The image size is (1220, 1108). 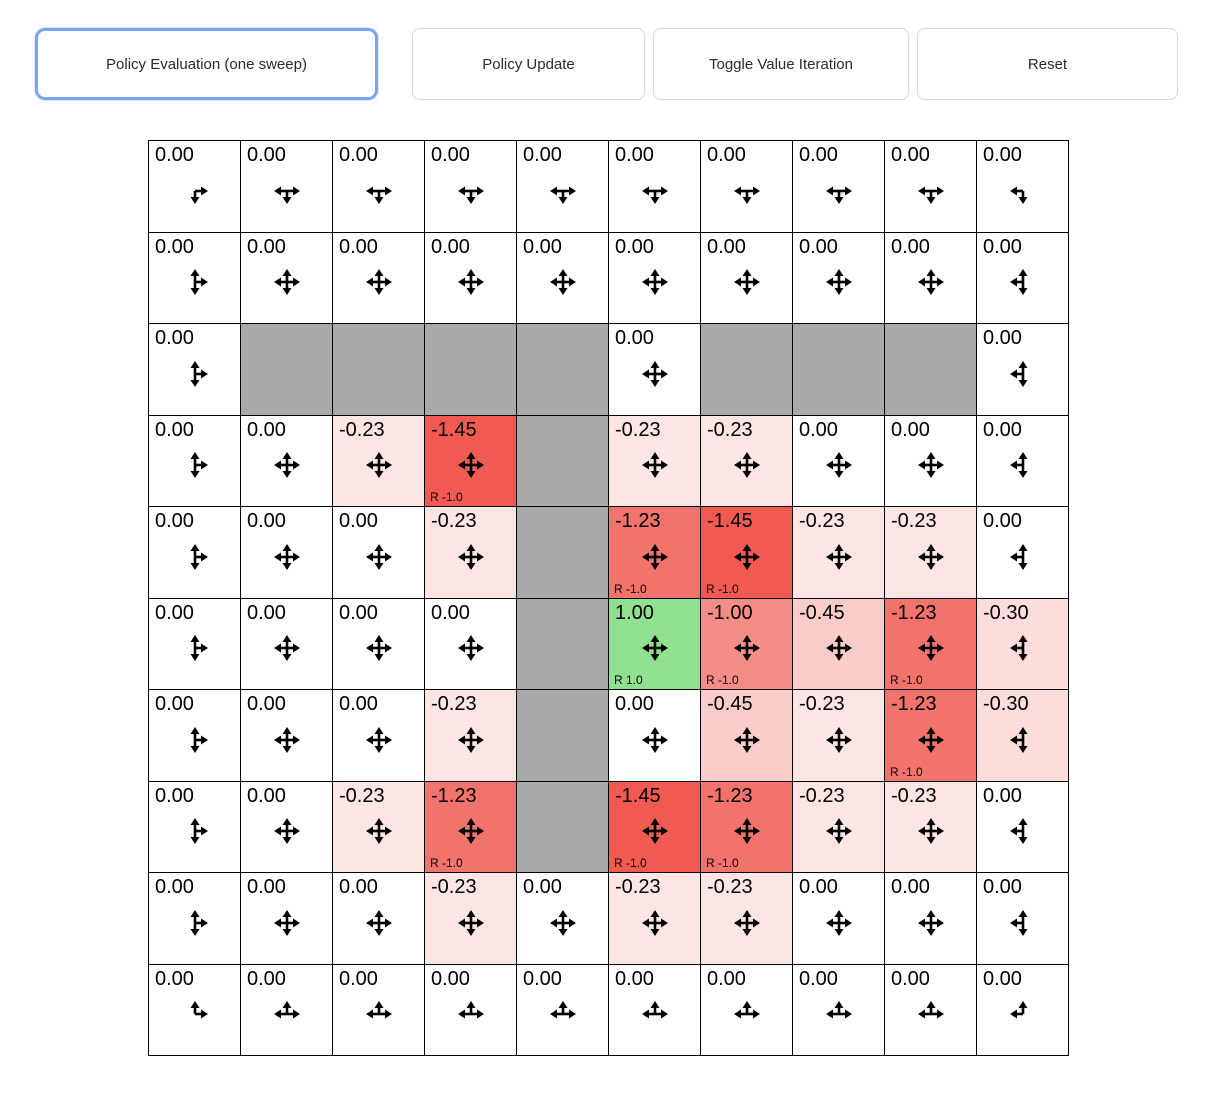 What do you see at coordinates (747, 644) in the screenshot?
I see `grid-cell: -1.00 R -1.0` at bounding box center [747, 644].